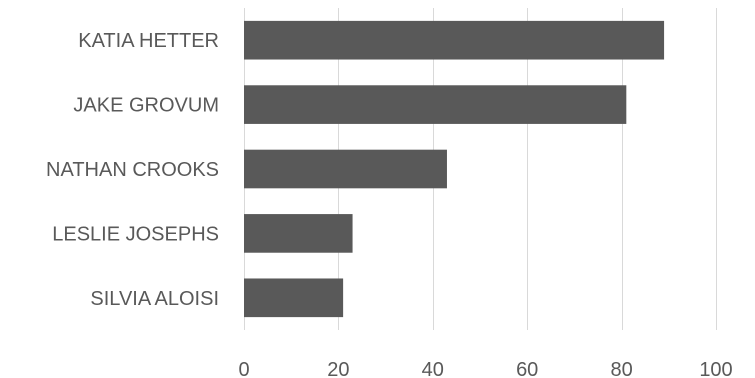 The height and width of the screenshot is (378, 755). Describe the element at coordinates (243, 368) in the screenshot. I see `x-tick-label-0: 0` at that location.